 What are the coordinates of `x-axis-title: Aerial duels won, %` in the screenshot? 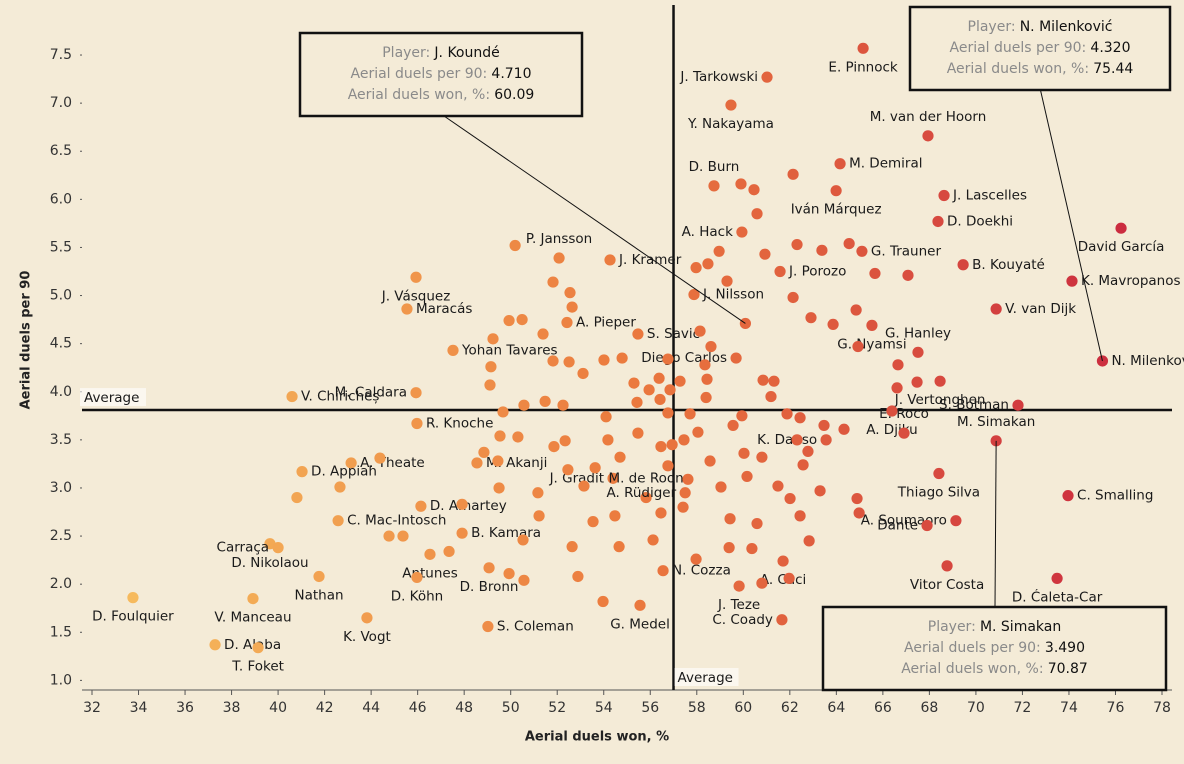 It's located at (597, 737).